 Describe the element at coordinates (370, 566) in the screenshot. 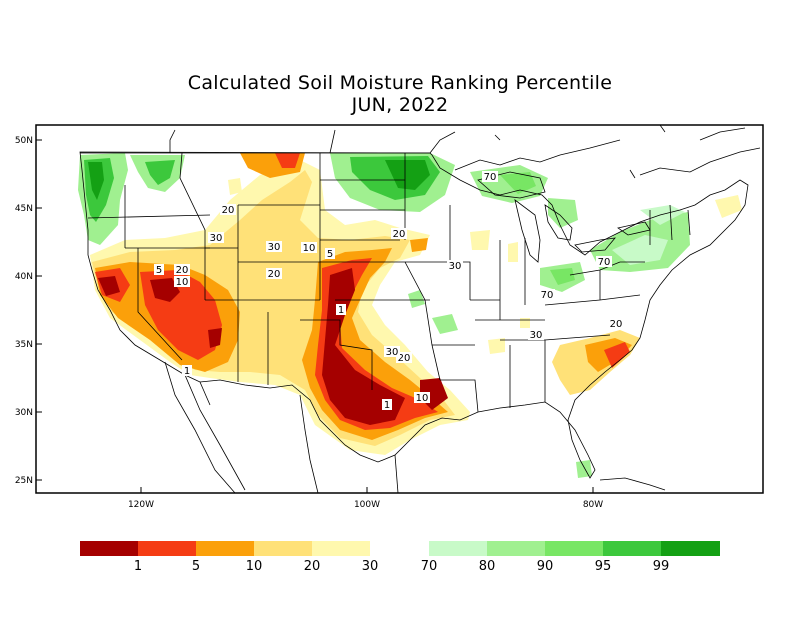

I see `legend-label: 30` at that location.